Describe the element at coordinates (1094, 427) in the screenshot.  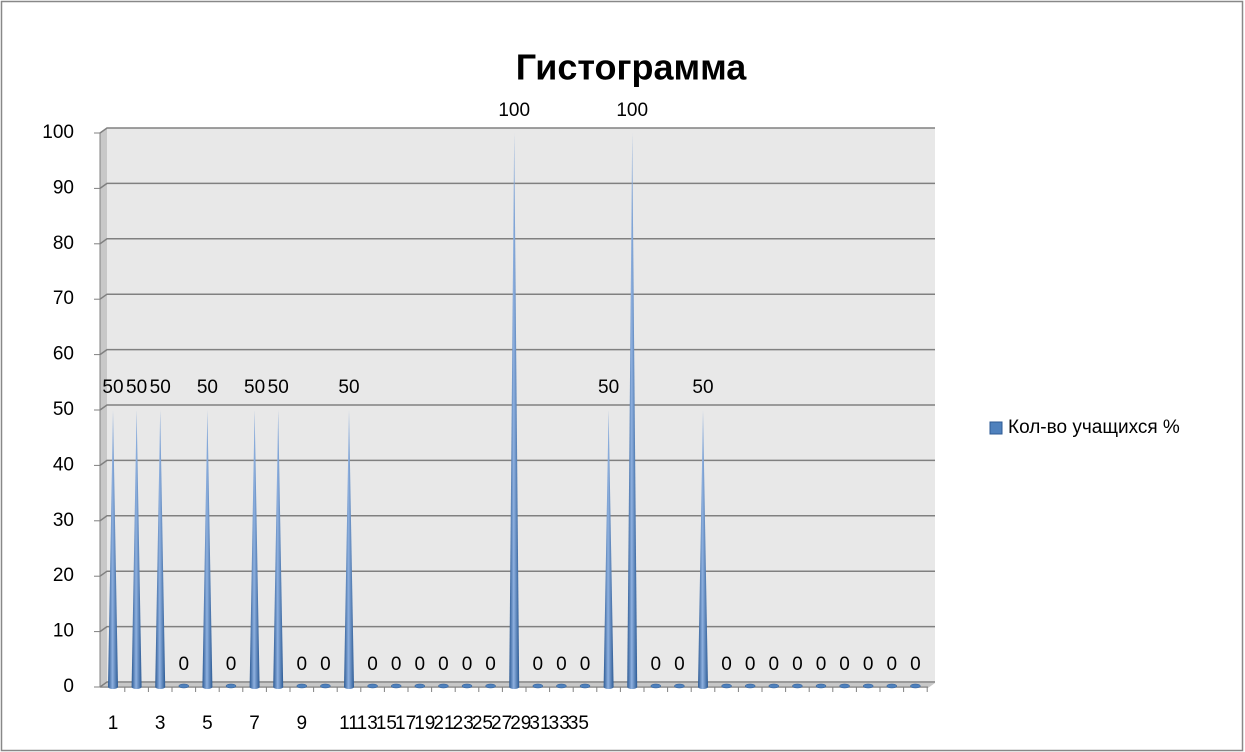
I see `legend-label: Кол-во учащихся %` at that location.